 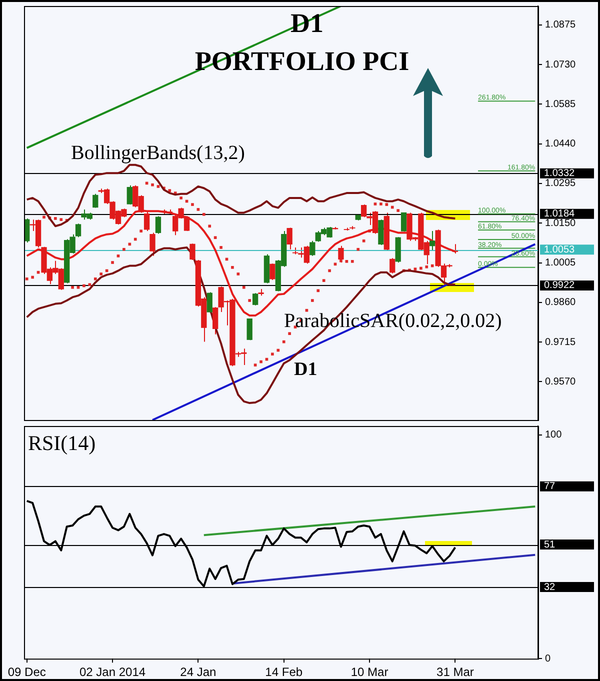 What do you see at coordinates (550, 544) in the screenshot?
I see `ref-line-label: 51` at bounding box center [550, 544].